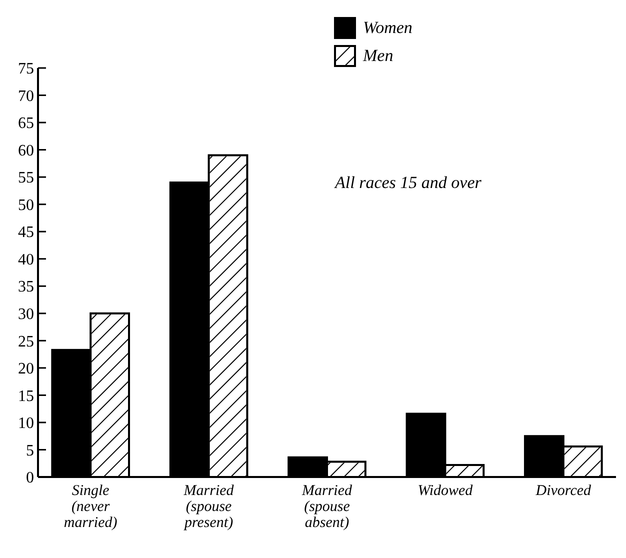  I want to click on y-tick-label: 25, so click(26, 341).